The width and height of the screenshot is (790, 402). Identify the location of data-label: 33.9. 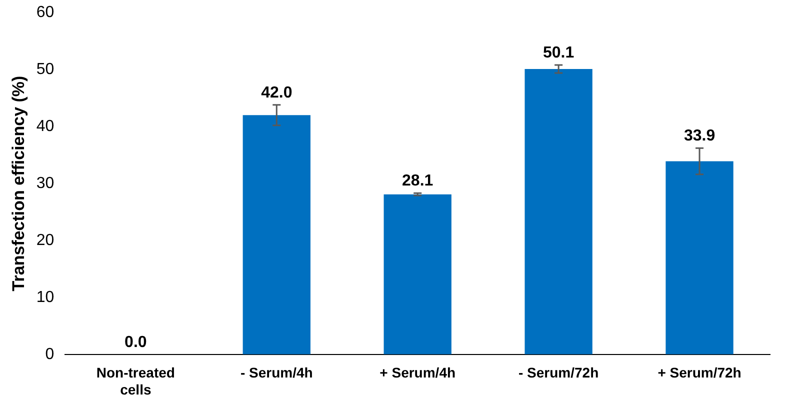
(700, 136).